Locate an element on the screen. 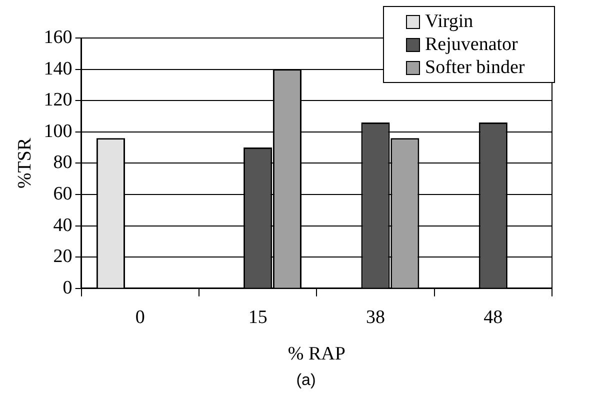 Image resolution: width=612 pixels, height=406 pixels. y-tick-label: 120 is located at coordinates (58, 100).